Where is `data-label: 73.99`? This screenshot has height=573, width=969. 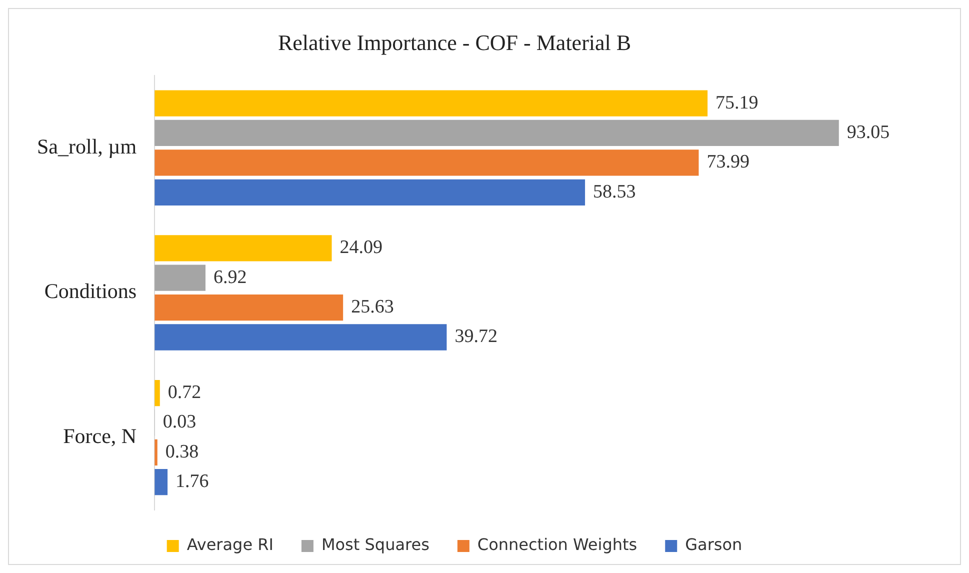
data-label: 73.99 is located at coordinates (728, 162).